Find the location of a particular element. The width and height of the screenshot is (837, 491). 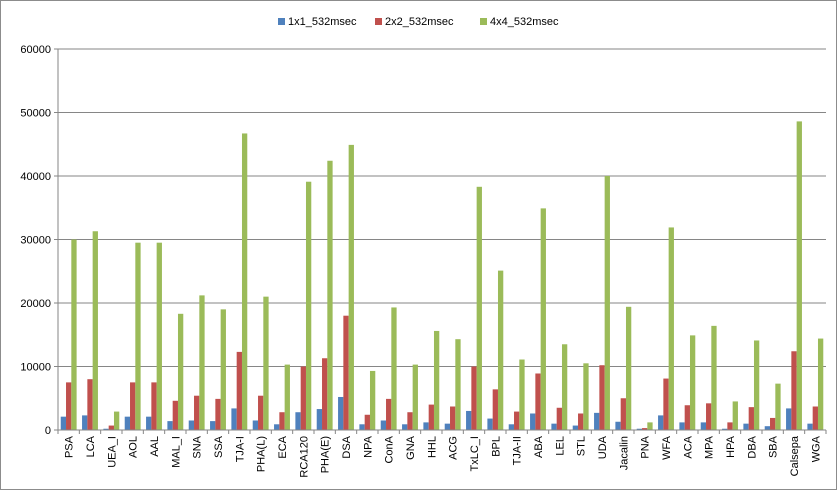

x-tick-label: PHA(E) is located at coordinates (326, 454).